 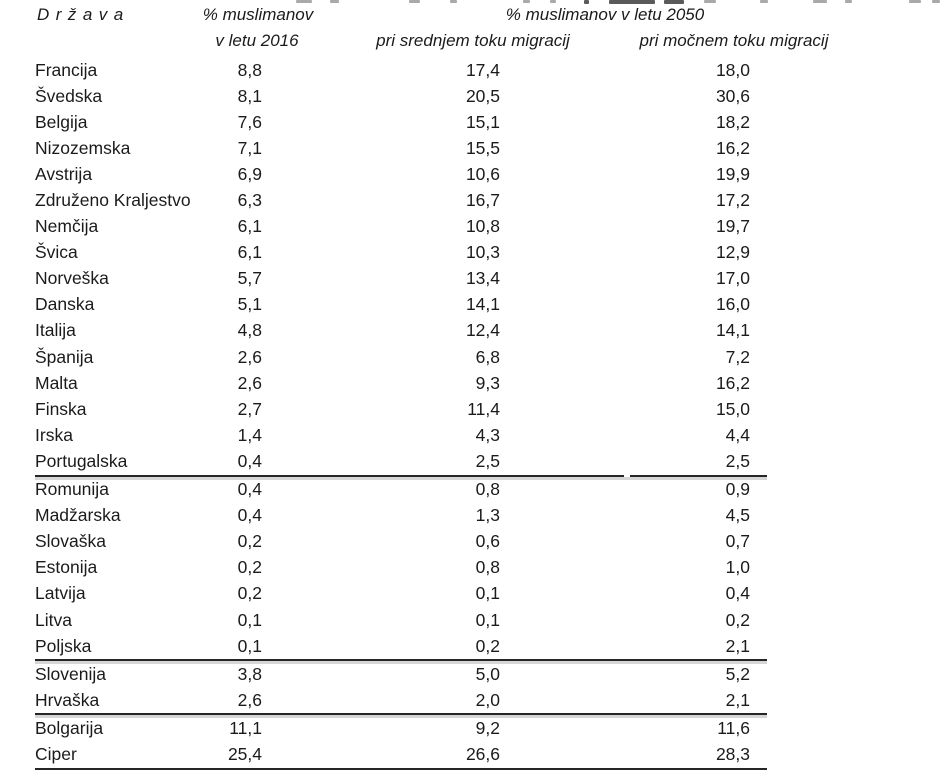 I want to click on table-row: Švedska 8,1 20,5 30,6, so click(x=401, y=96).